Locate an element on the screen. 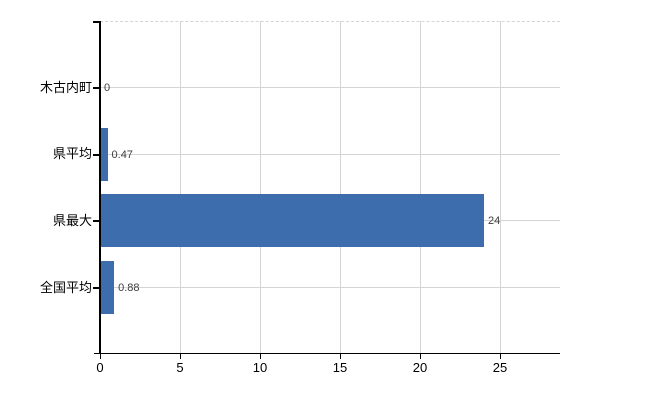 This screenshot has height=400, width=650. bar-row: 24 is located at coordinates (330, 220).